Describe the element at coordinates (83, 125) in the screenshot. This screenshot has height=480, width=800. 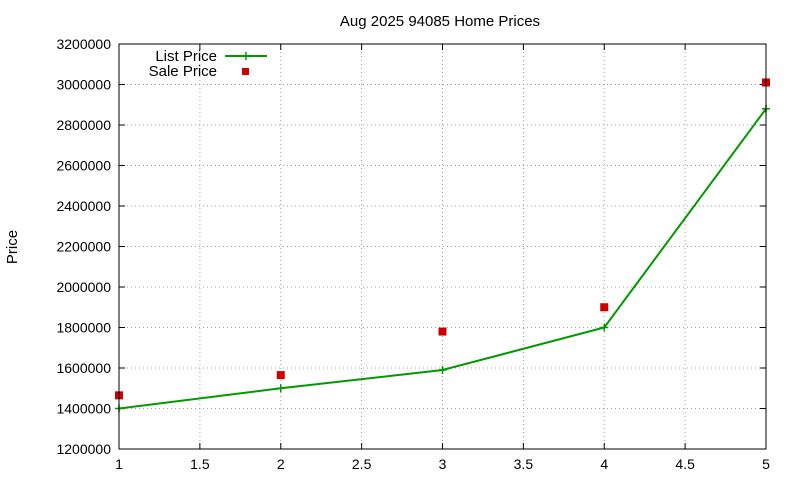
I see `y-tick-label: 2800000` at that location.